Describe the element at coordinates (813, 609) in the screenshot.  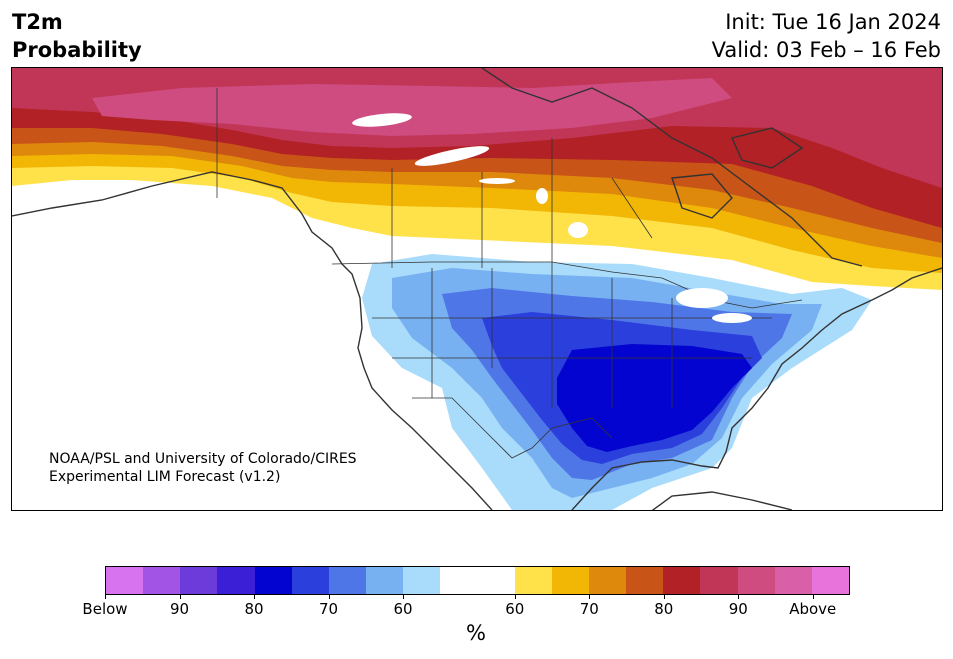
I see `colorbar-tick-label: Above` at that location.